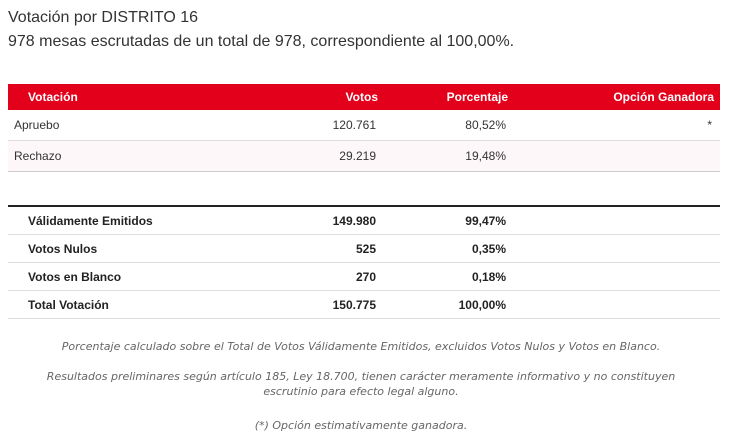  I want to click on totals-label: Total Votación, so click(123, 304).